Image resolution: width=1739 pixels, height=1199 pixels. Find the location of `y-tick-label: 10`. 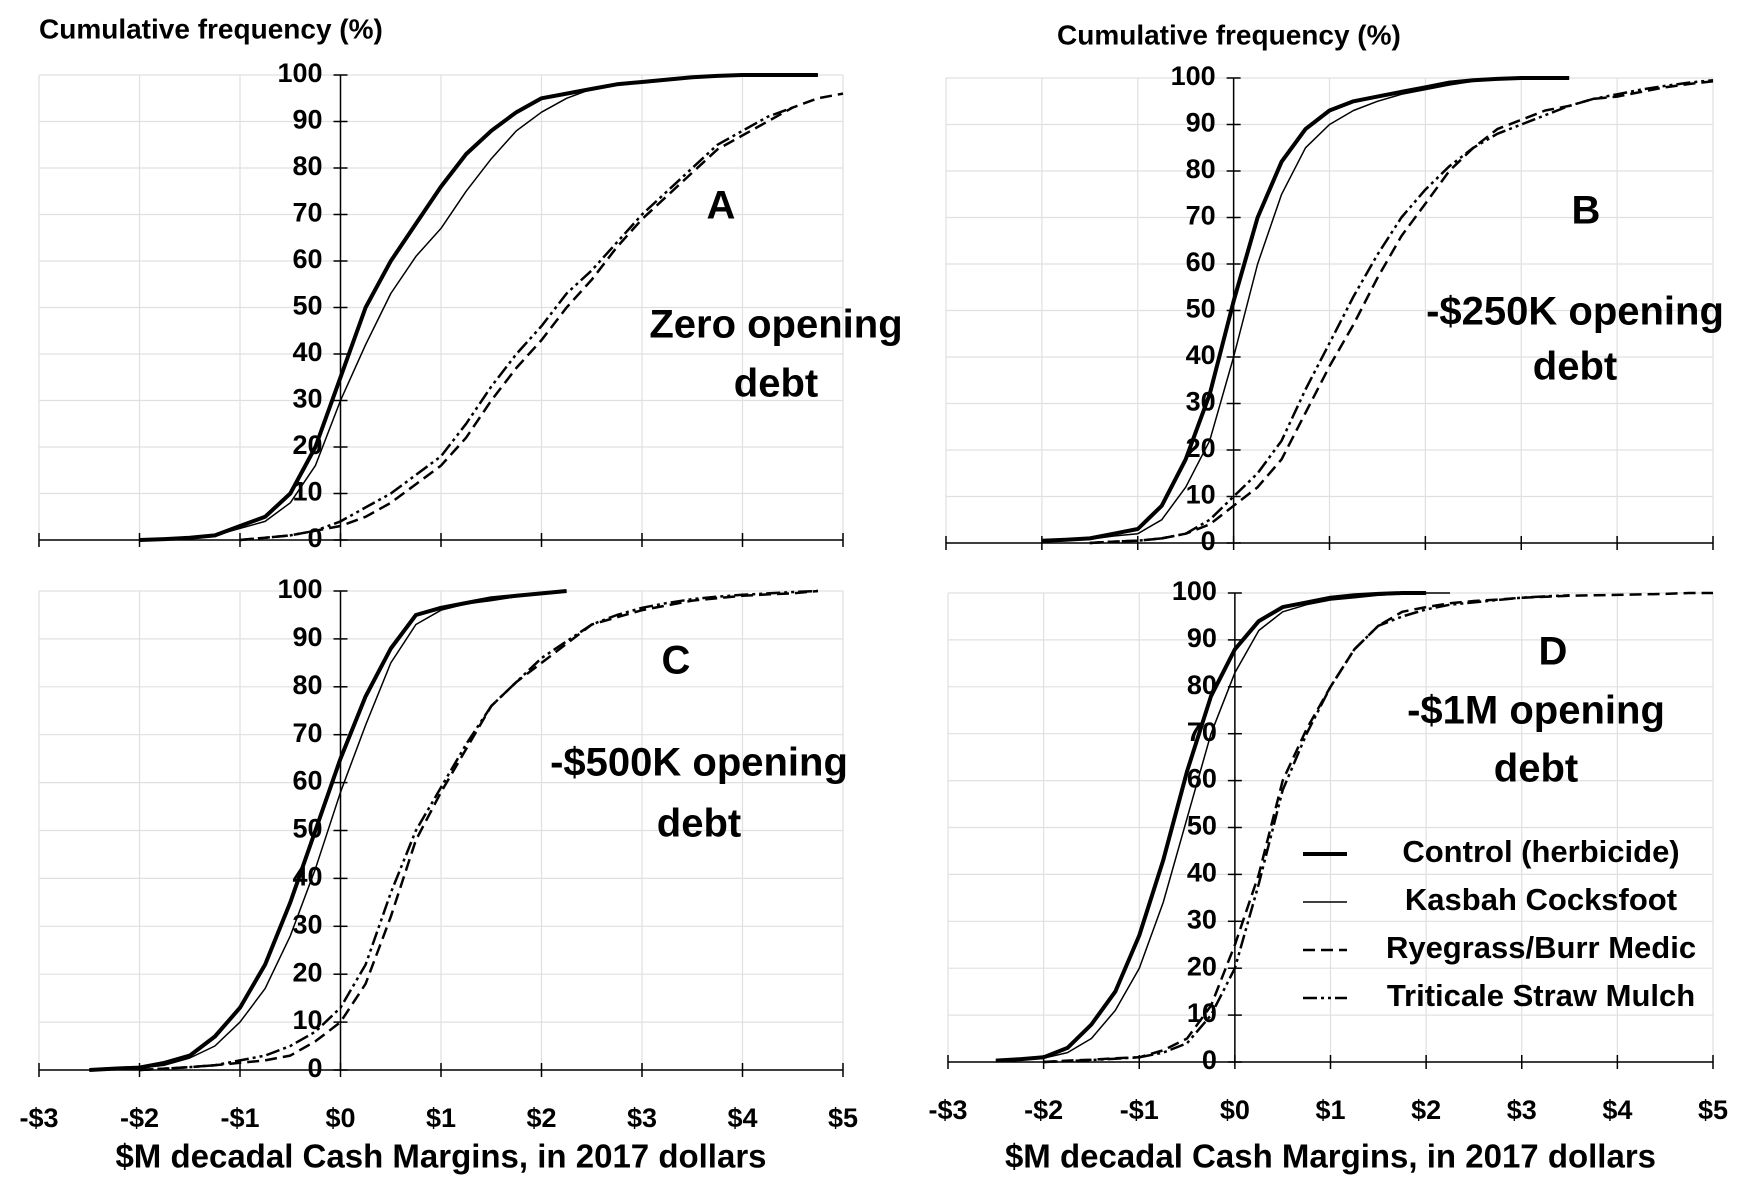

y-tick-label: 10 is located at coordinates (1201, 495).